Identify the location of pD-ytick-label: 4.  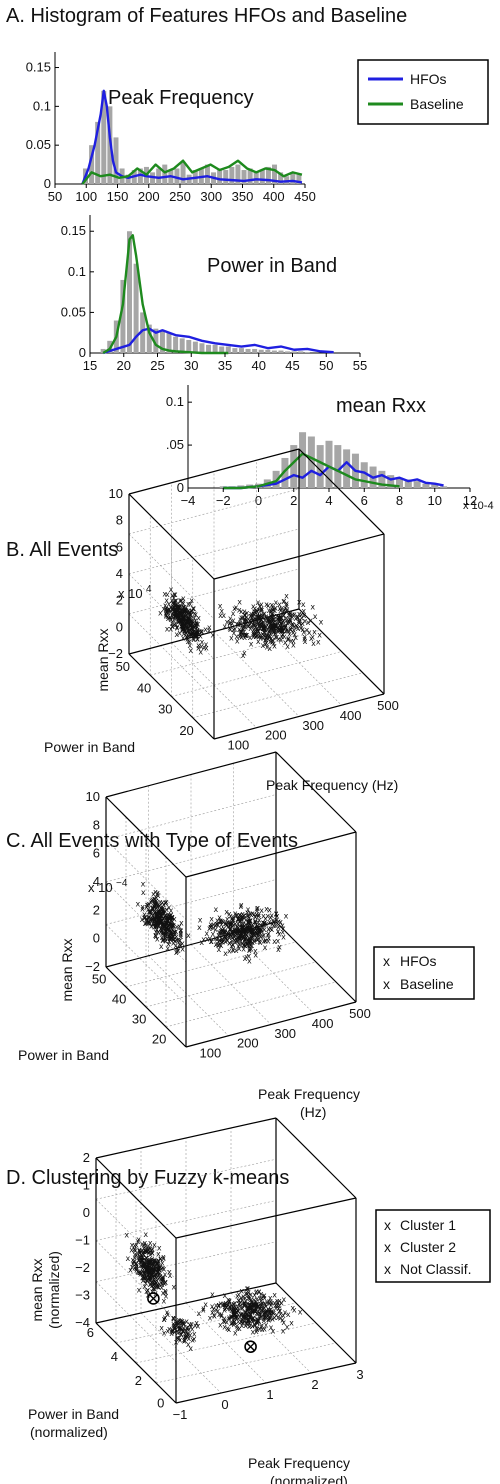
(114, 1356).